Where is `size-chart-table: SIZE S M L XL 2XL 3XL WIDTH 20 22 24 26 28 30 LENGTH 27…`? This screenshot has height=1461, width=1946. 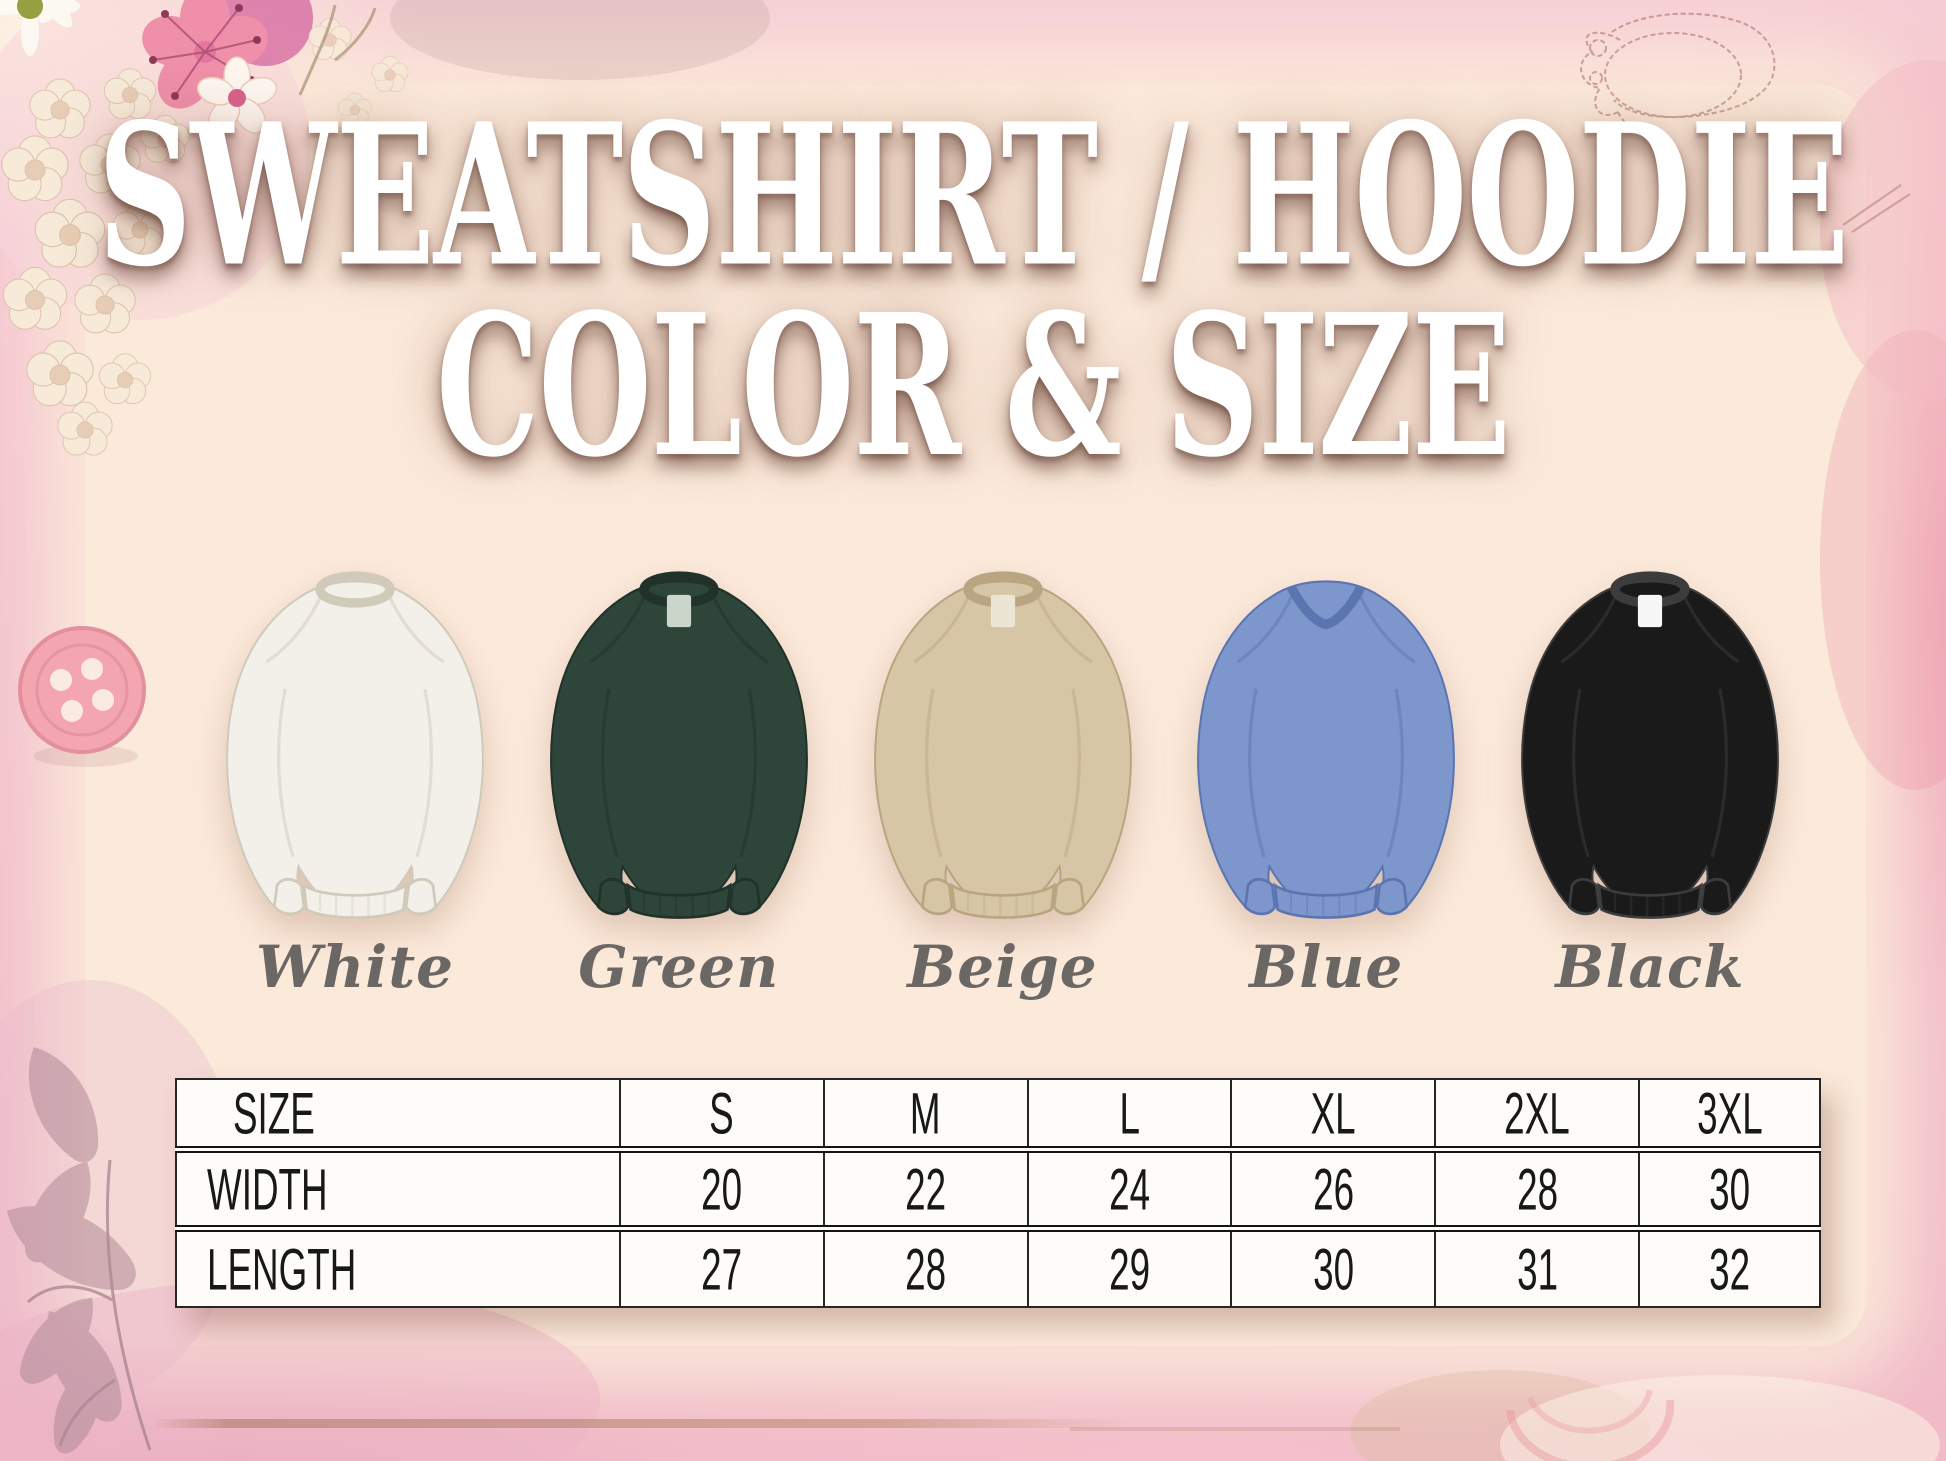 size-chart-table: SIZE S M L XL 2XL 3XL WIDTH 20 22 24 26 28 30 LENGTH 27… is located at coordinates (998, 1193).